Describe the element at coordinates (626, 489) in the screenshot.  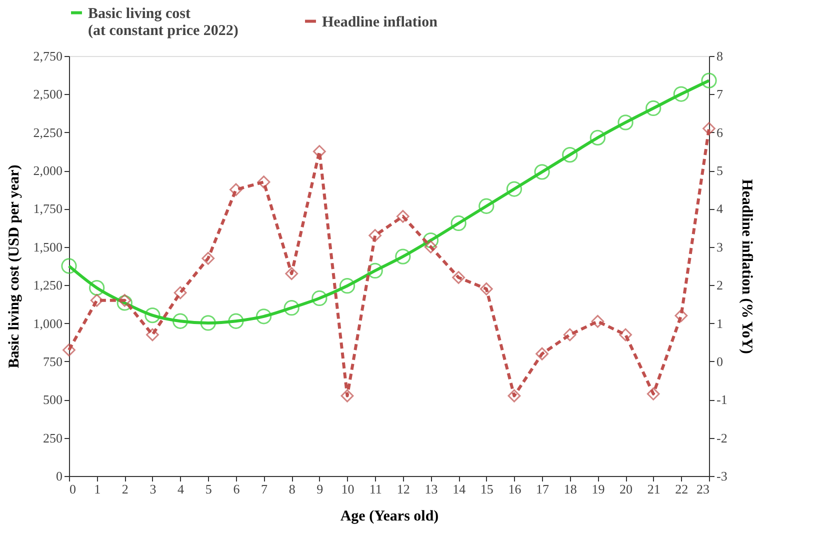
I see `x-tick-label: 20` at that location.